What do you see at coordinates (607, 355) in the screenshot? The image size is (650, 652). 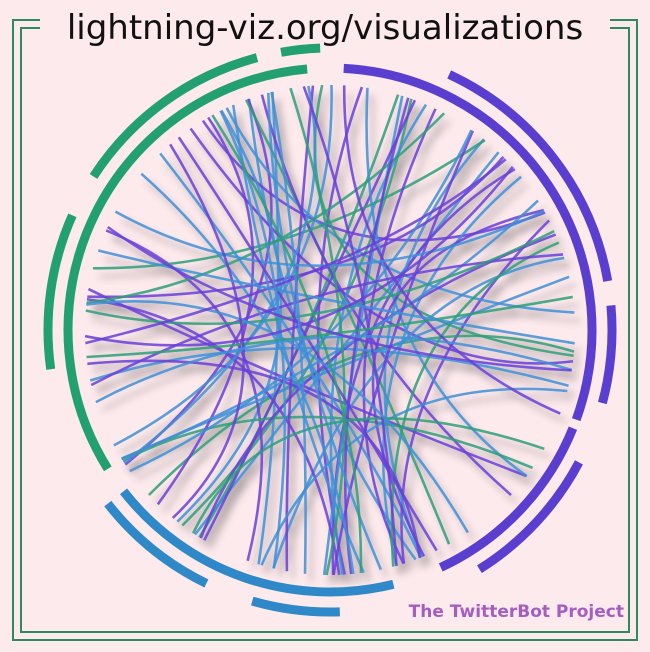 I see `group-arc-purple-outer-b` at bounding box center [607, 355].